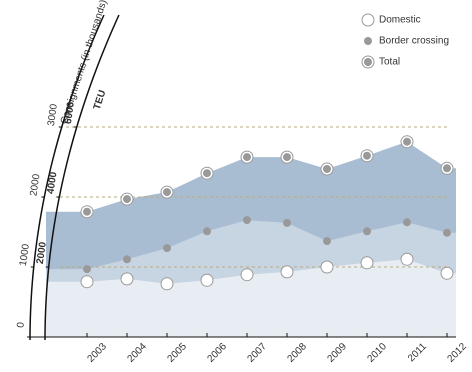 This screenshot has height=372, width=472. Describe the element at coordinates (42, 253) in the screenshot. I see `y2-tick-label: 2000` at that location.